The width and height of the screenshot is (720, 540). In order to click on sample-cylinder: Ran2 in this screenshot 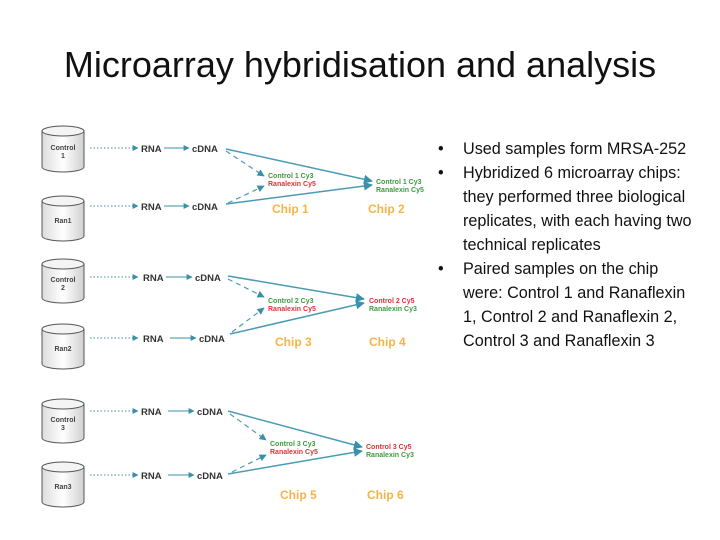, I will do `click(63, 346)`.